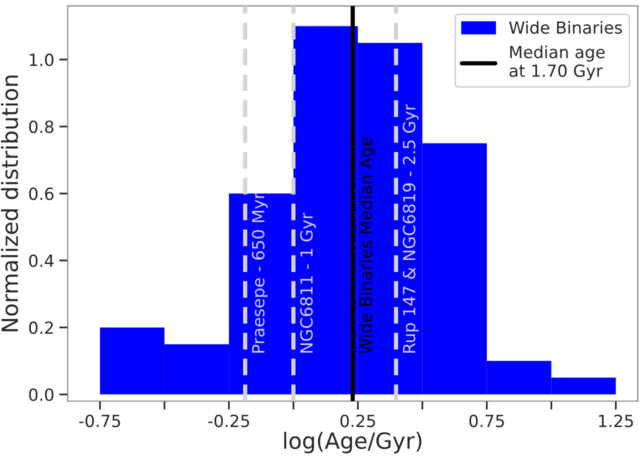 The height and width of the screenshot is (460, 639). I want to click on x-tick-label: -0.25, so click(229, 421).